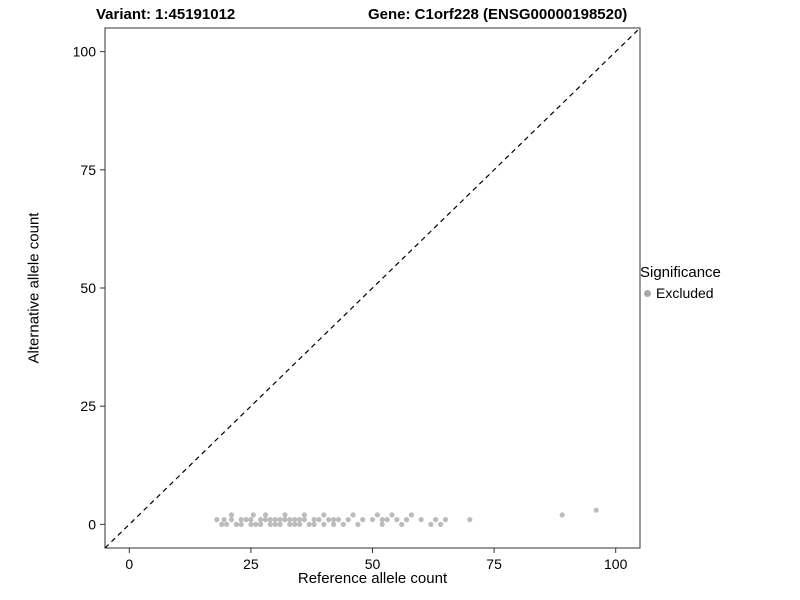 This screenshot has width=800, height=600. I want to click on x-axis-title: Reference allele count, so click(372, 578).